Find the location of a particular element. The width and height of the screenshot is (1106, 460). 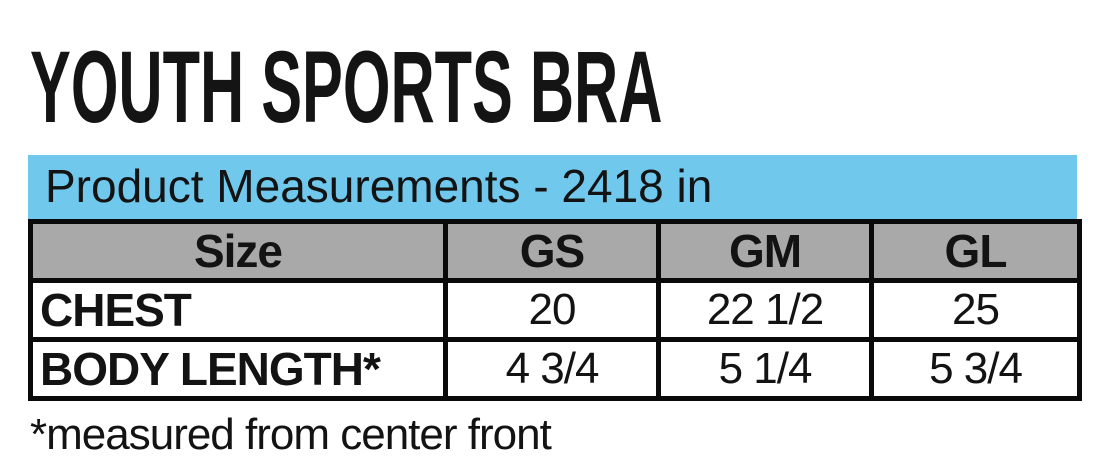

footnote: *measured from center front is located at coordinates (291, 434).